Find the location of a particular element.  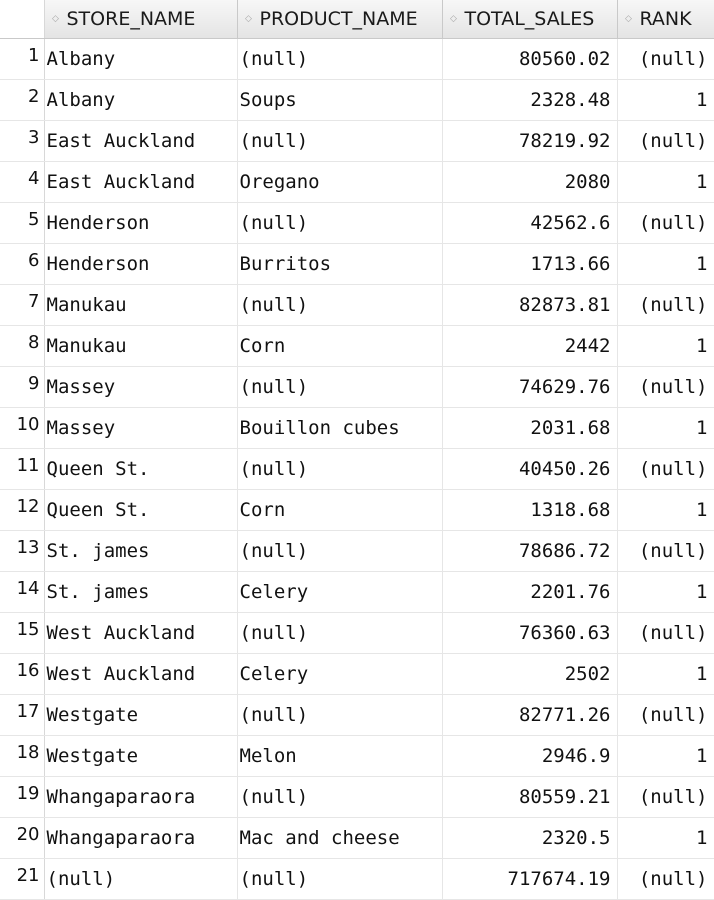

table-row: 3 East Auckland (null) 78219.92 (null) is located at coordinates (357, 141).